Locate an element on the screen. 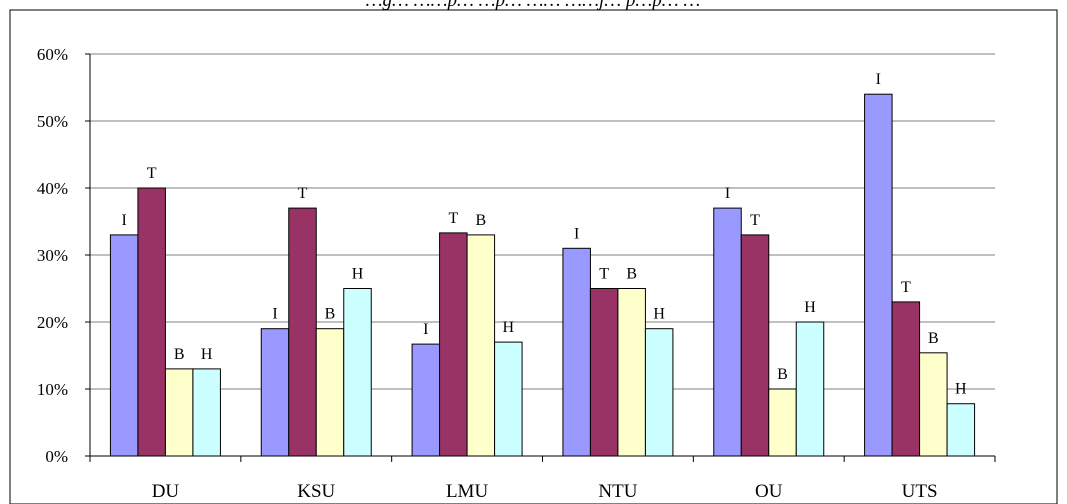  bar-ou-b is located at coordinates (782, 422).